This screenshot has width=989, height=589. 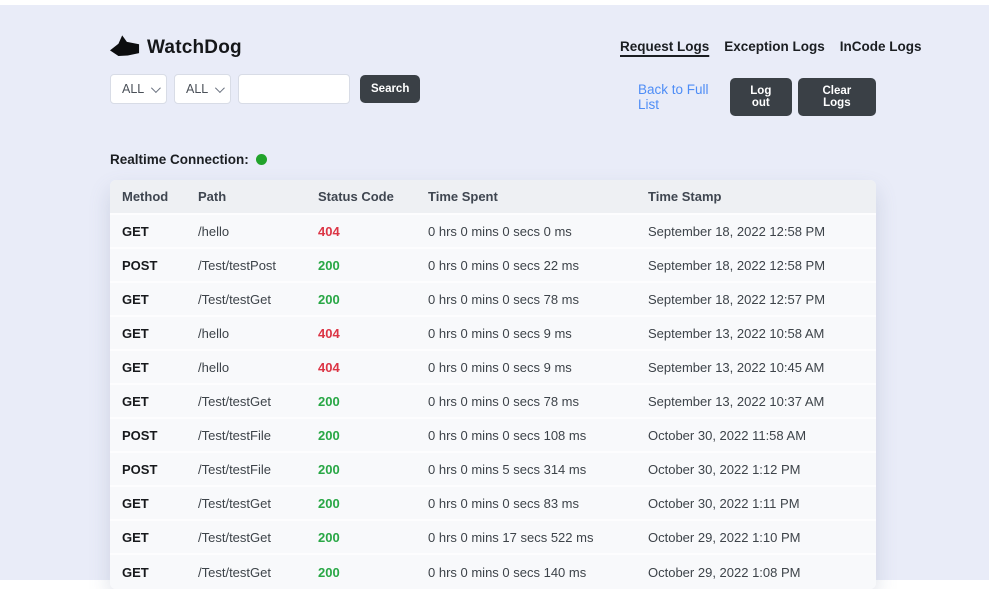 What do you see at coordinates (507, 435) in the screenshot?
I see `cell-time-spent: 0 hrs 0 mins 0 secs 108 ms` at bounding box center [507, 435].